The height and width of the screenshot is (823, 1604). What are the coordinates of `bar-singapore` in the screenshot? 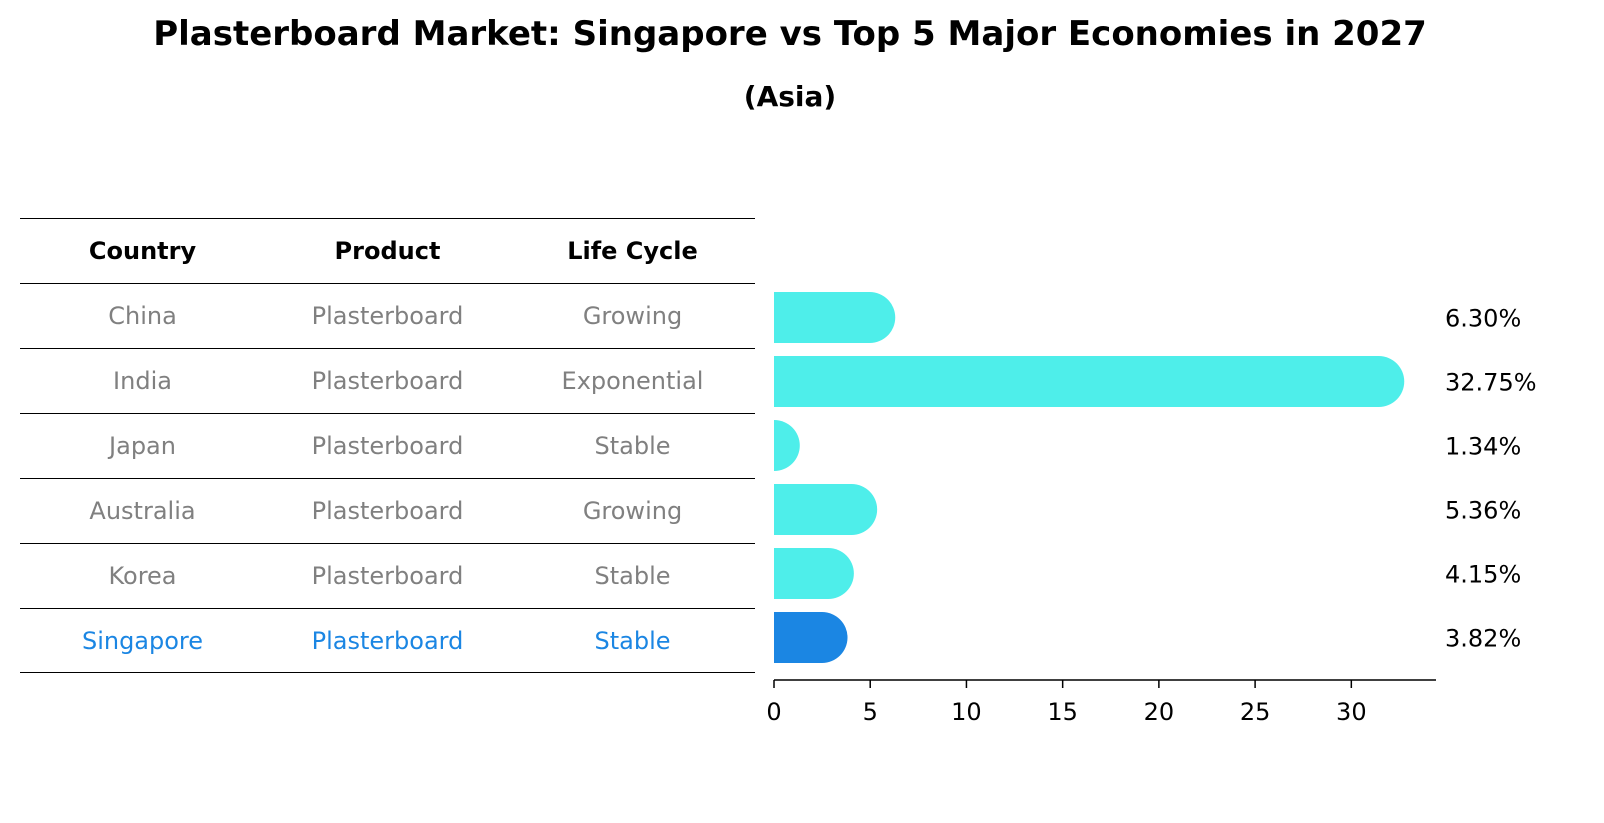 It's located at (811, 637).